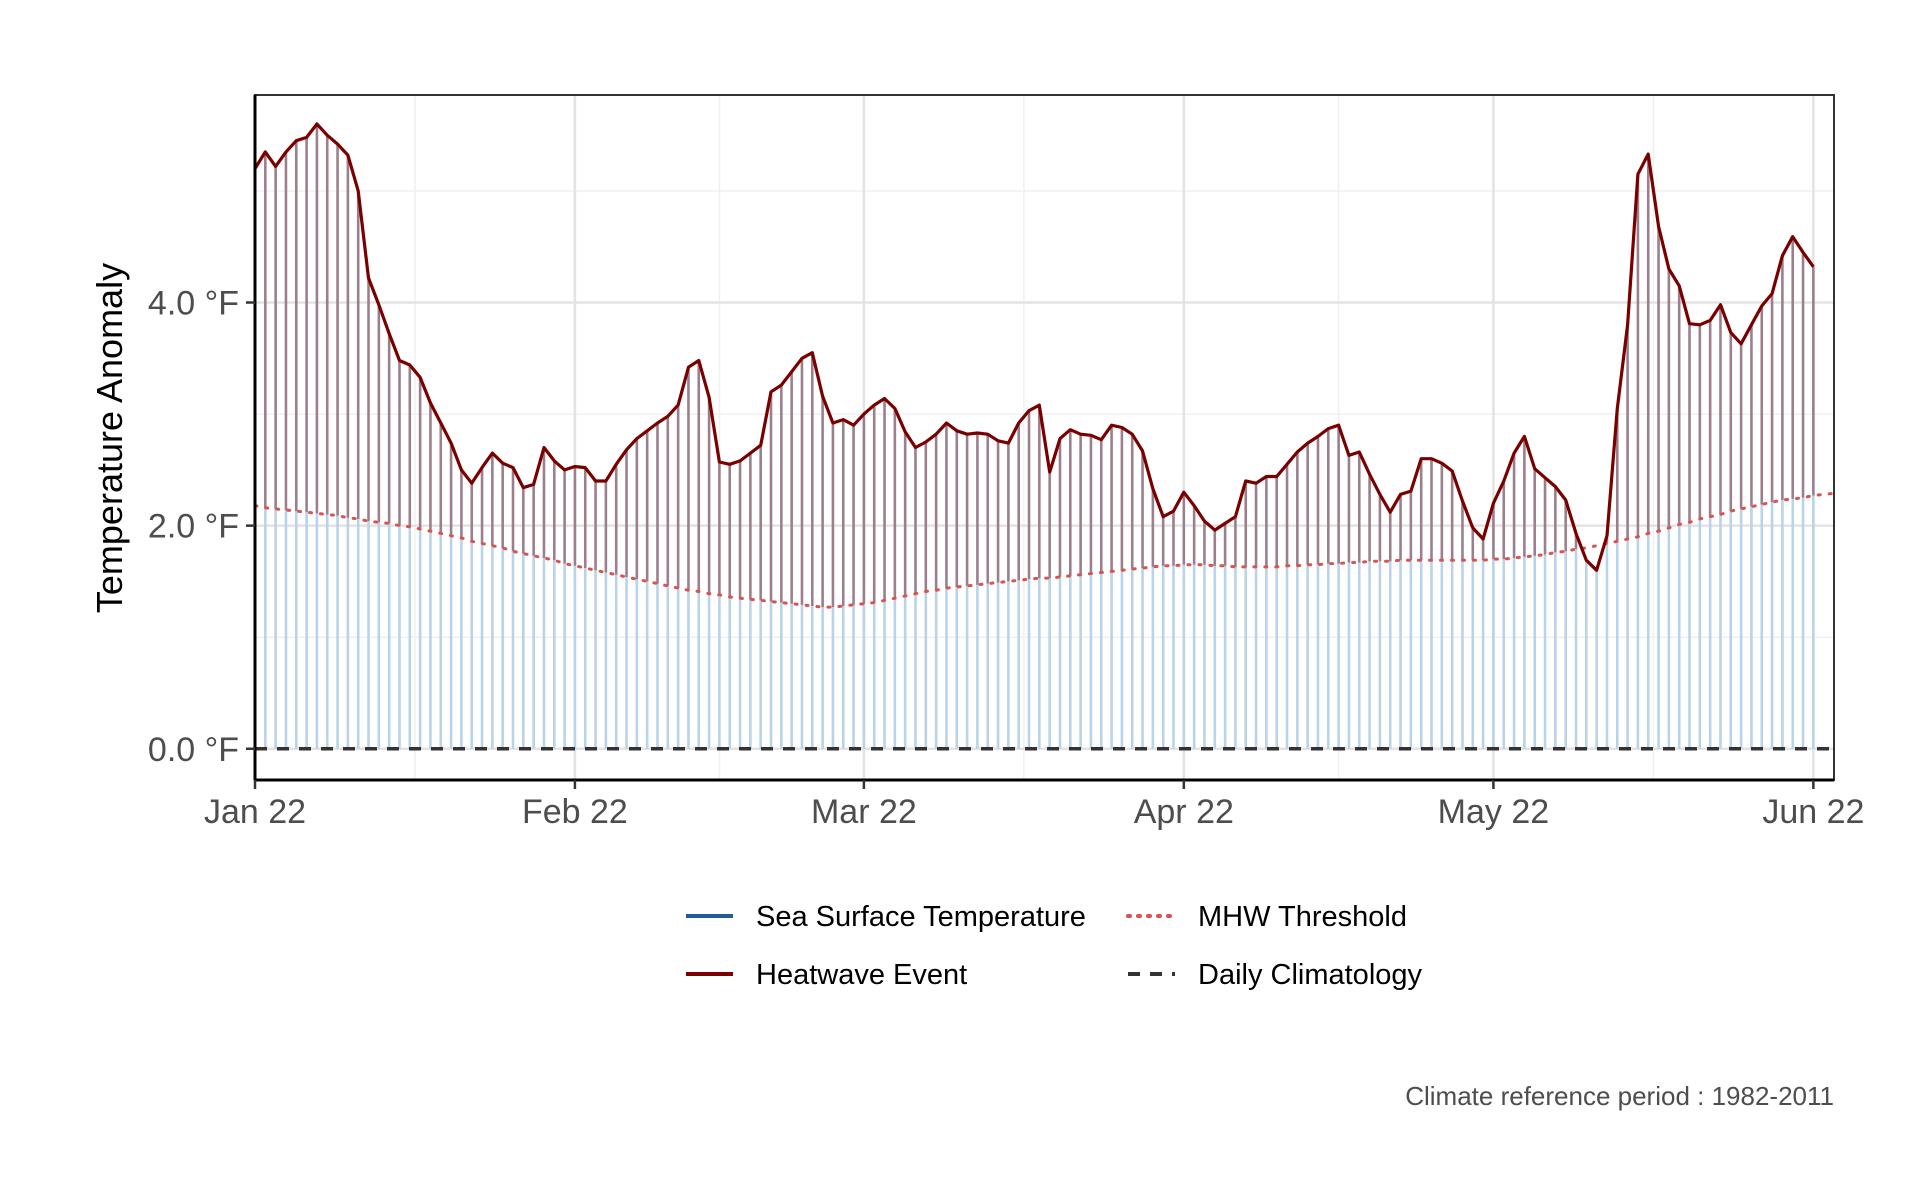  Describe the element at coordinates (861, 975) in the screenshot. I see `legend-label-heatwave: Heatwave Event` at that location.